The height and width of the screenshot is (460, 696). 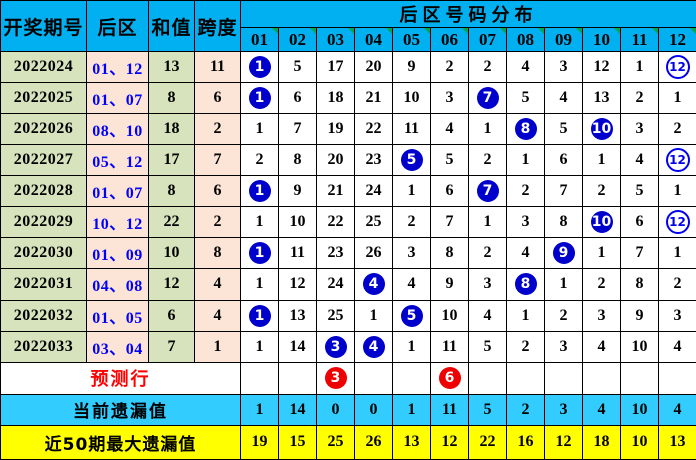 What do you see at coordinates (171, 315) in the screenshot?
I see `cell-sum: 6` at bounding box center [171, 315].